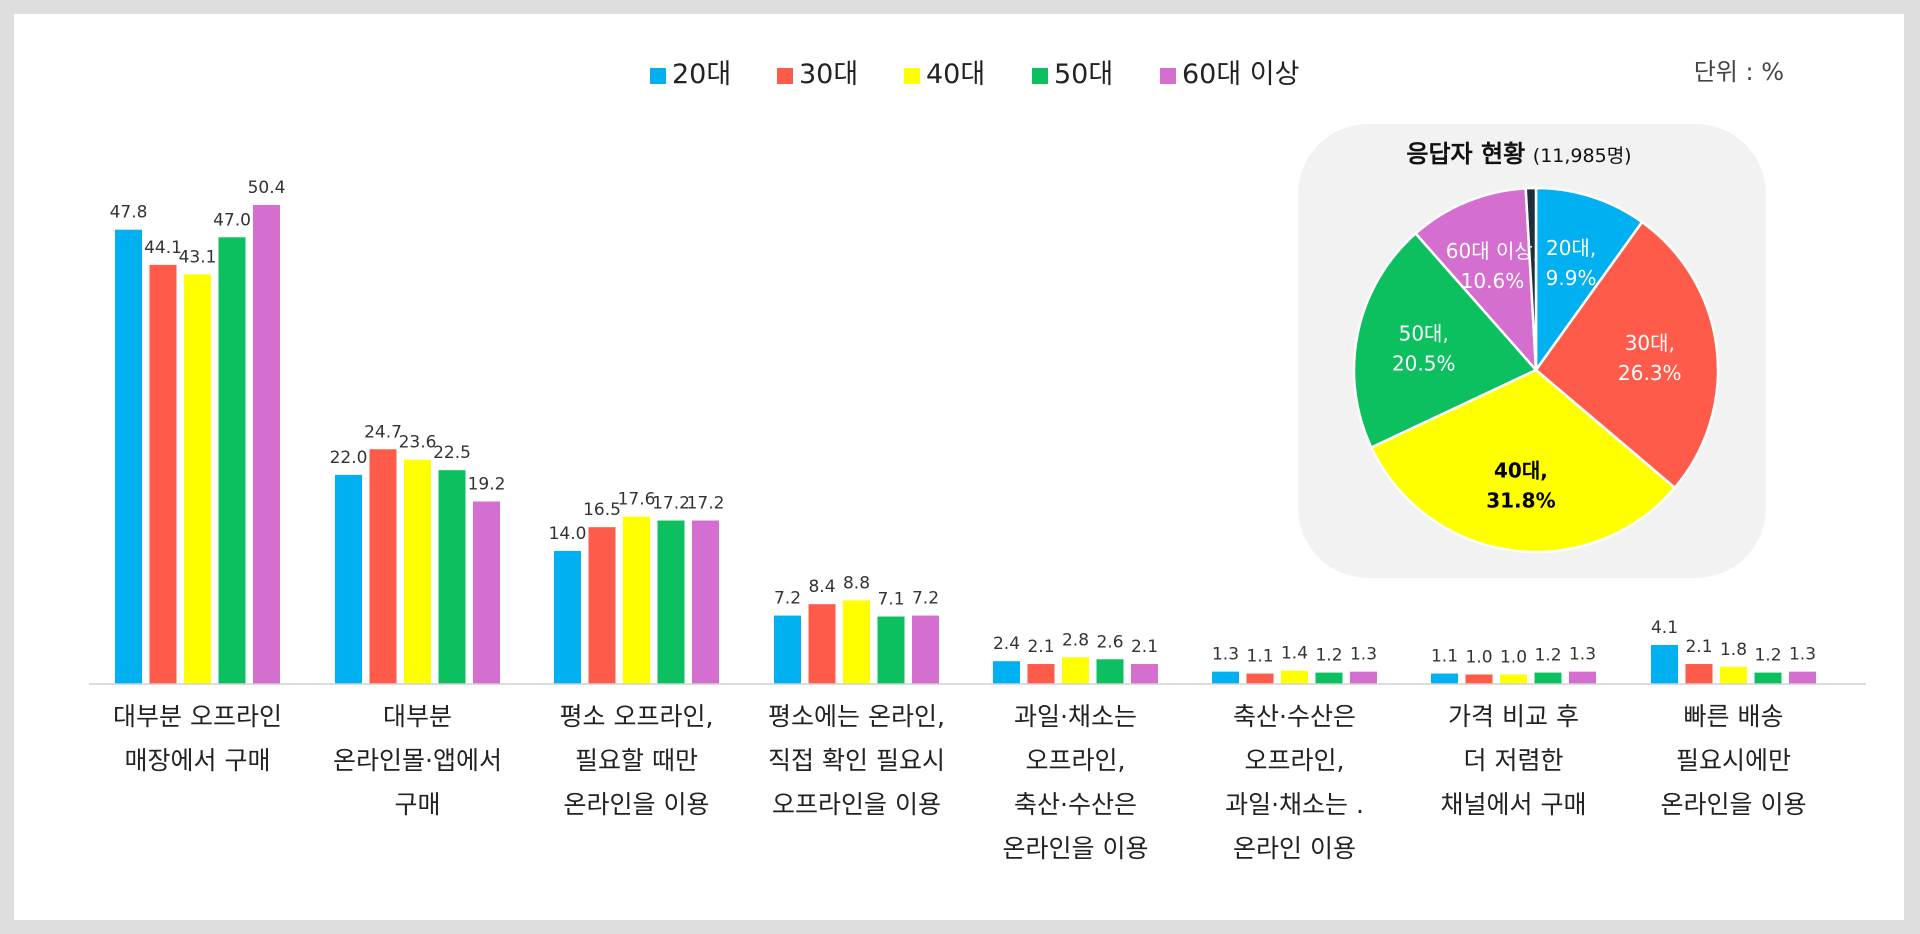 The width and height of the screenshot is (1920, 934). I want to click on bar-value-label-2-1: 16.5, so click(602, 510).